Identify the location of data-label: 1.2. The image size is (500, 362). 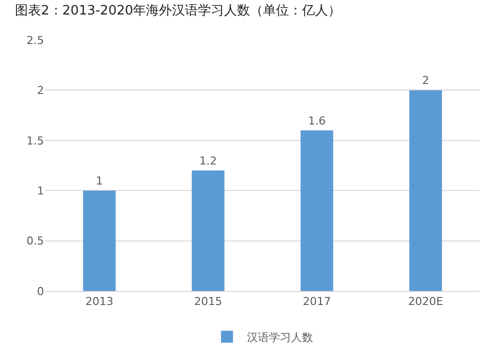
(208, 161).